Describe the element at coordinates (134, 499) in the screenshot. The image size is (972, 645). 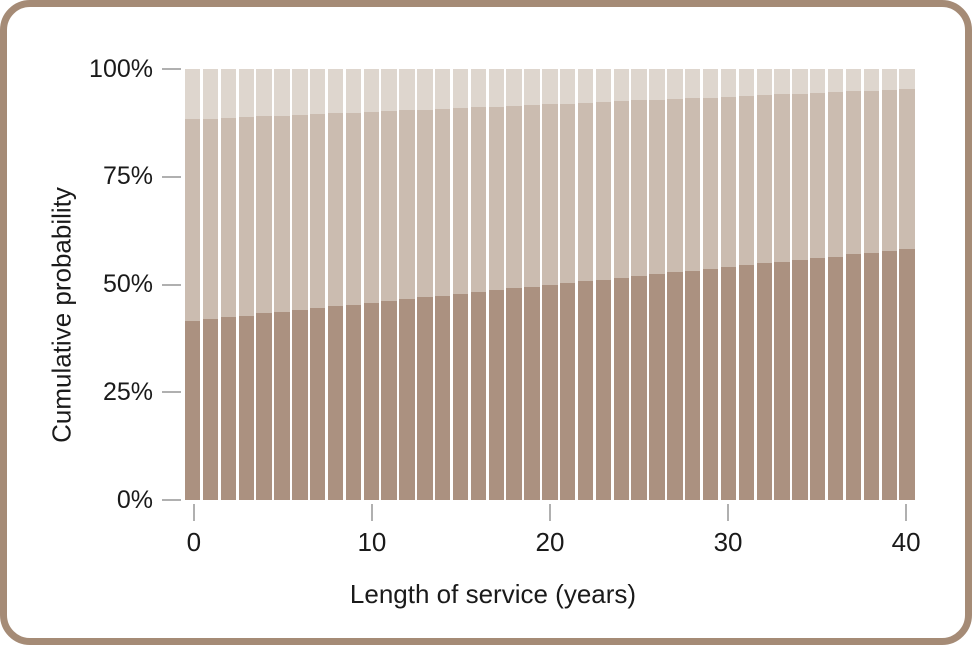
I see `y-tick-label: 0%` at that location.